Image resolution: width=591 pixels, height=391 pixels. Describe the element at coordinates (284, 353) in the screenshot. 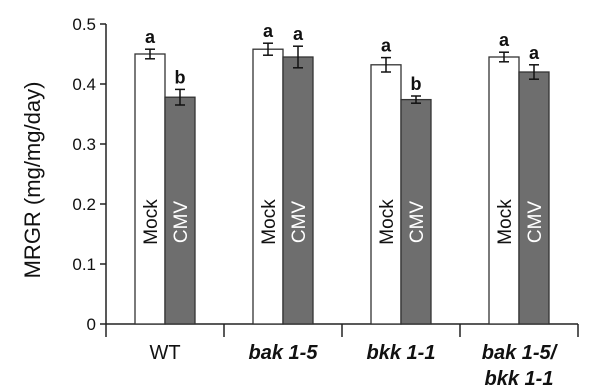

I see `category-label: bak 1-5` at that location.